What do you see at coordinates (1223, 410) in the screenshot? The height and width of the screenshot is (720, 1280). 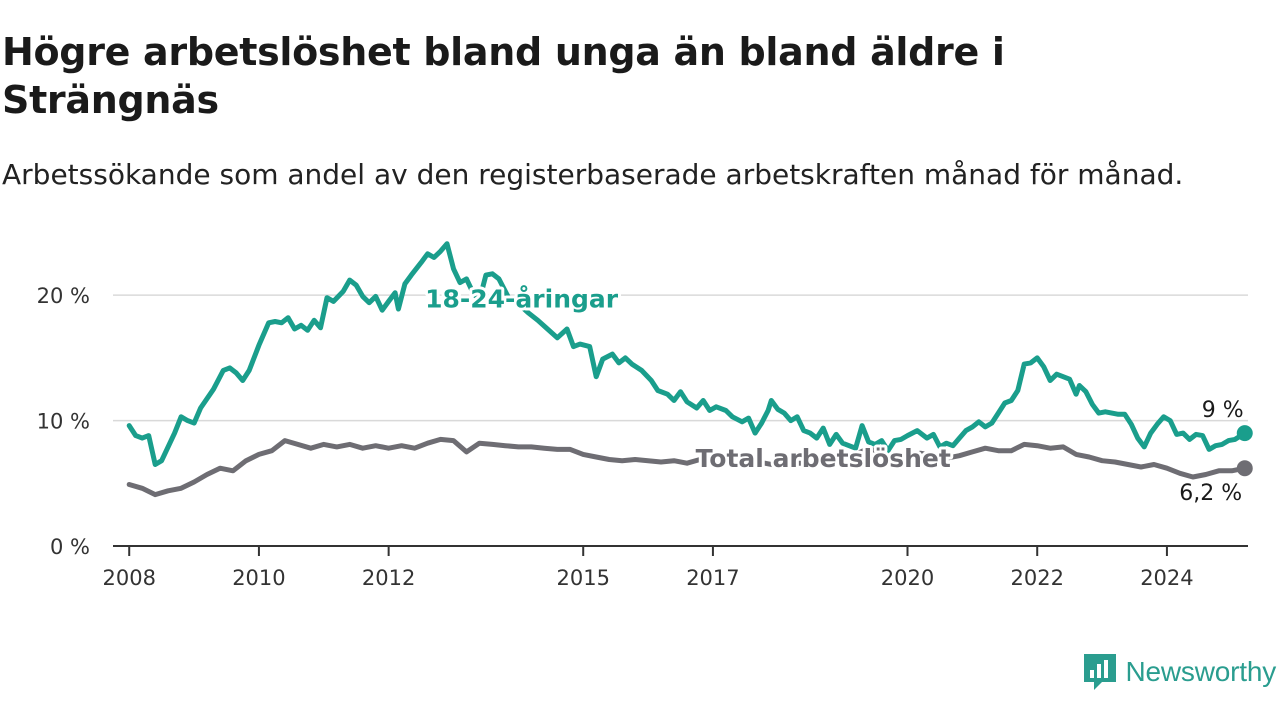 I see `end-value-label-0: 9 %` at bounding box center [1223, 410].